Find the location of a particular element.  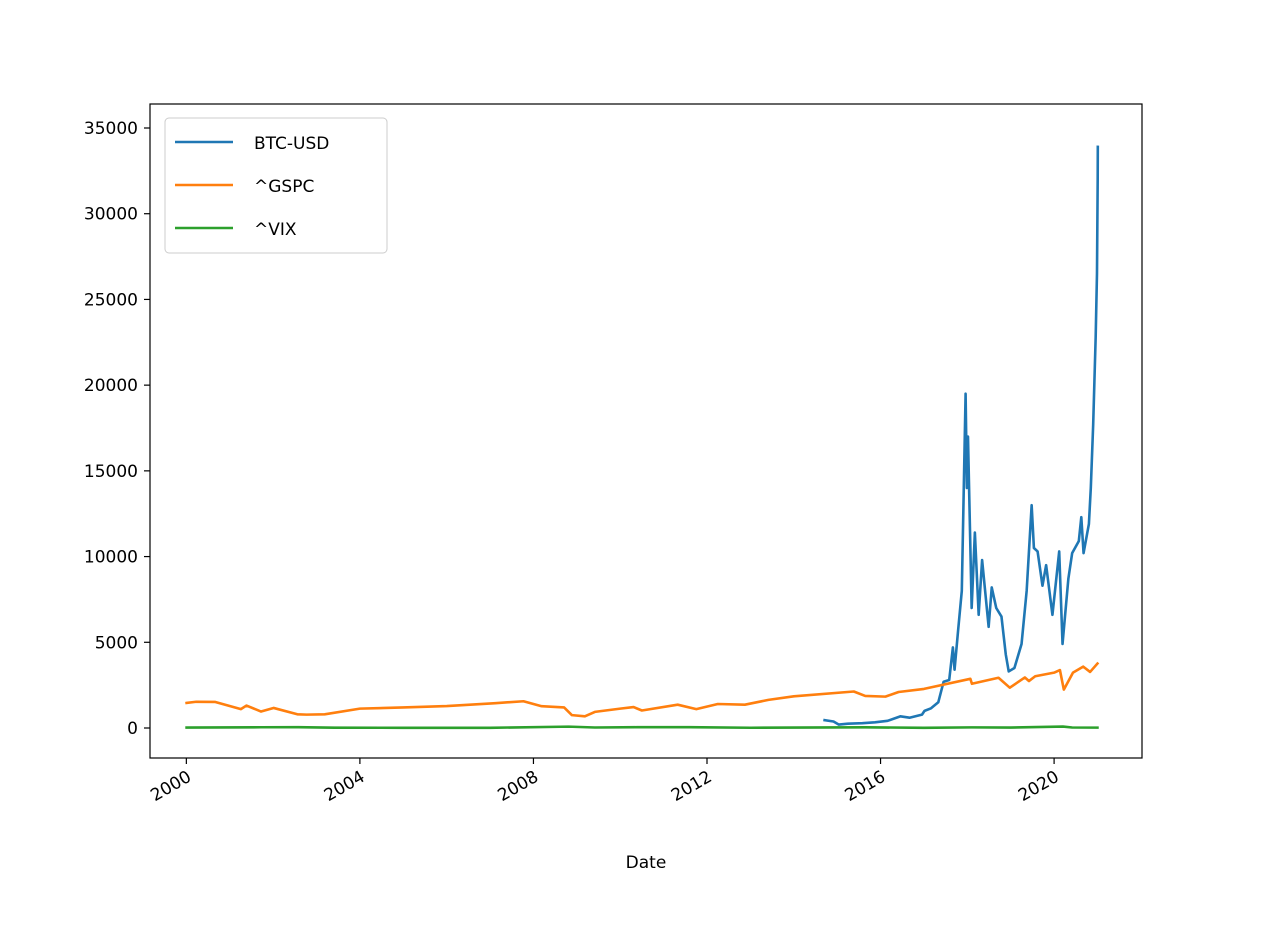

y-axis: 0 5000 10000 15000 20000 25000 30000 35000 is located at coordinates (117, 429).